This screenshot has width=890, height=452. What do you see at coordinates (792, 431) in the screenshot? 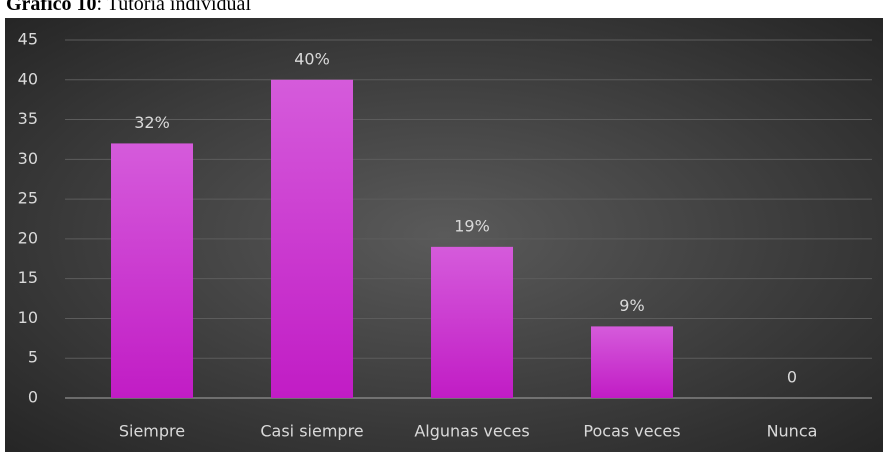
I see `x-tick-label: Nunca` at bounding box center [792, 431].